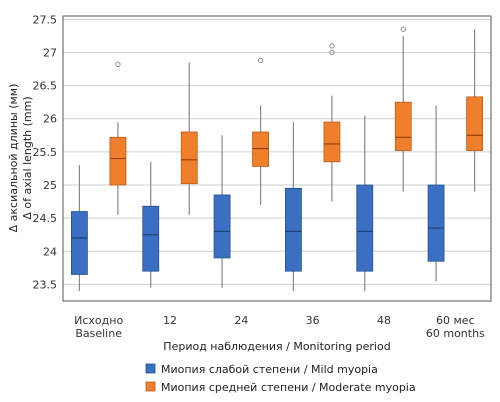 The image size is (500, 402). I want to click on y-tick-label: 26.5, so click(45, 86).